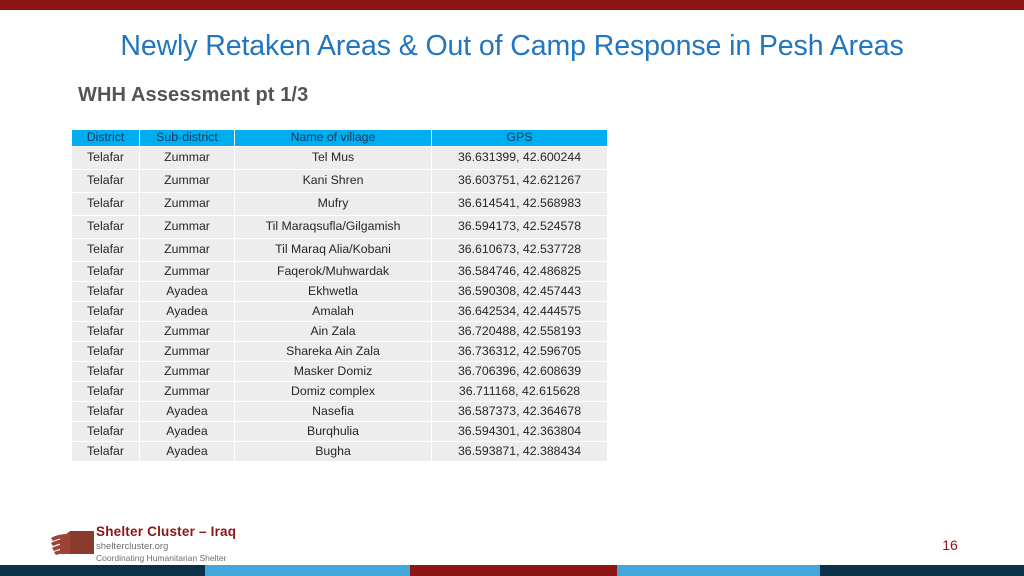  I want to click on table-cell-gps: 36.736312, 42.596705, so click(519, 351).